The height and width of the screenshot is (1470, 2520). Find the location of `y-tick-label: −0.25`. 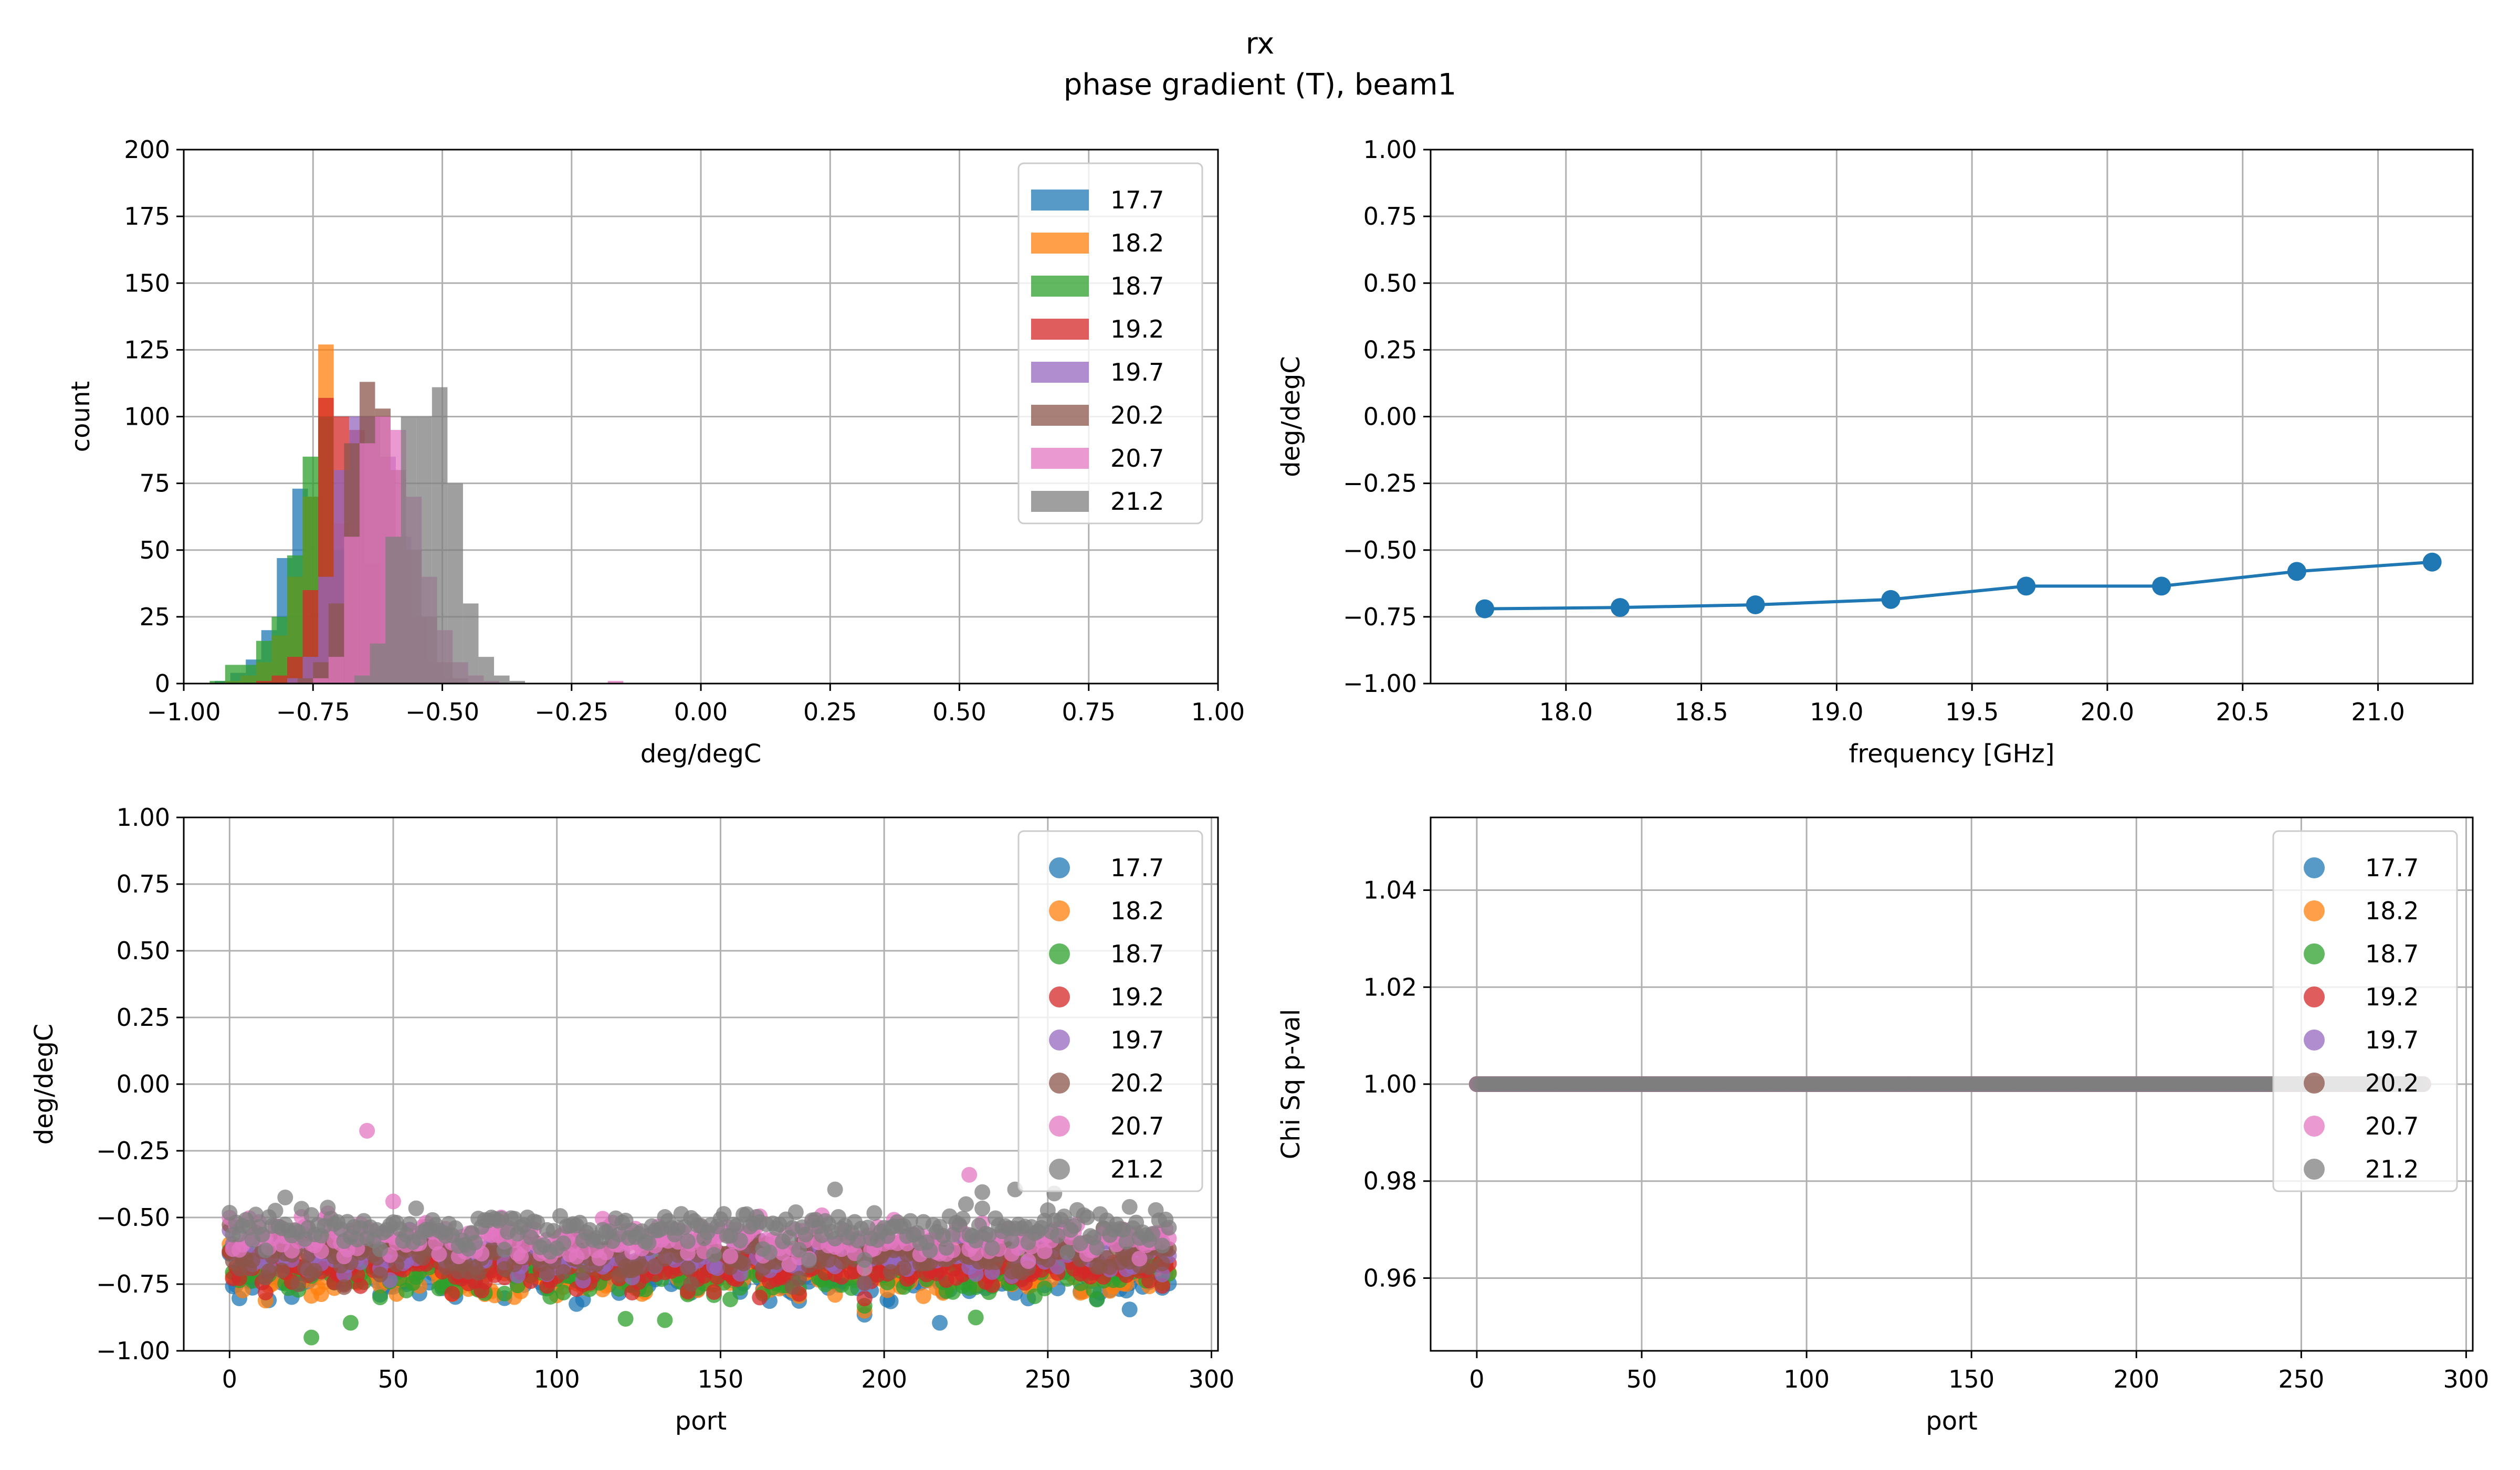

y-tick-label: −0.25 is located at coordinates (1380, 483).